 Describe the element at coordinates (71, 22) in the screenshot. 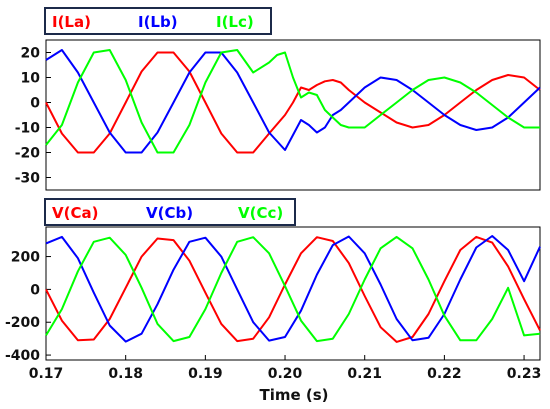

I see `legend-label-i-la: I(La)` at that location.